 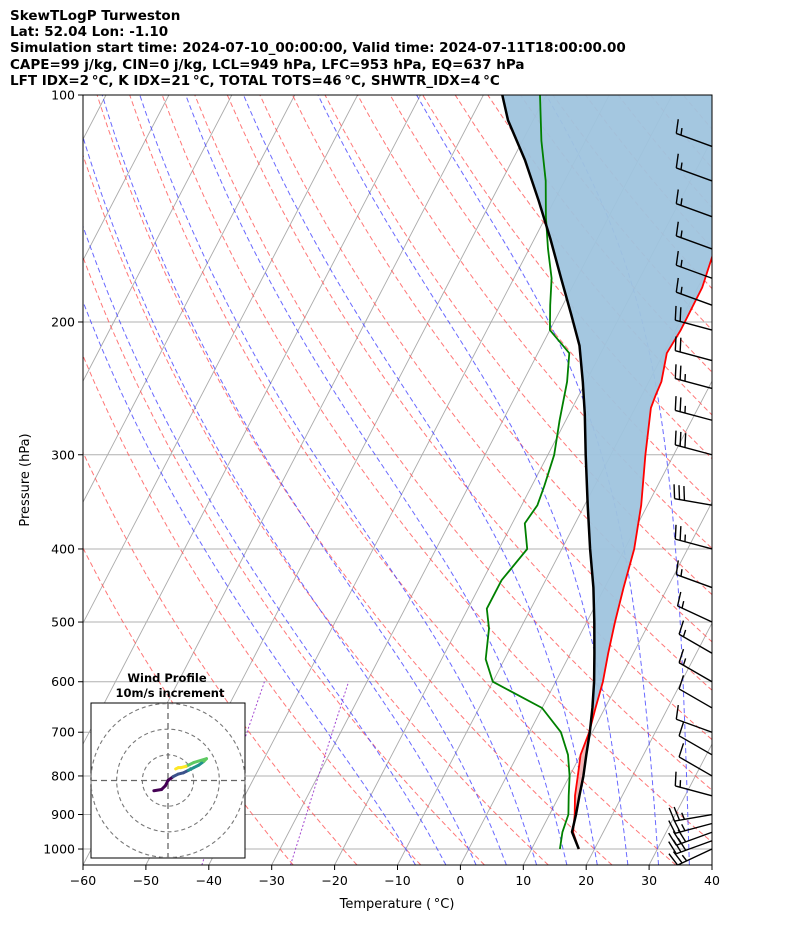 What do you see at coordinates (177, 768) in the screenshot?
I see `hodograph-segment` at bounding box center [177, 768].